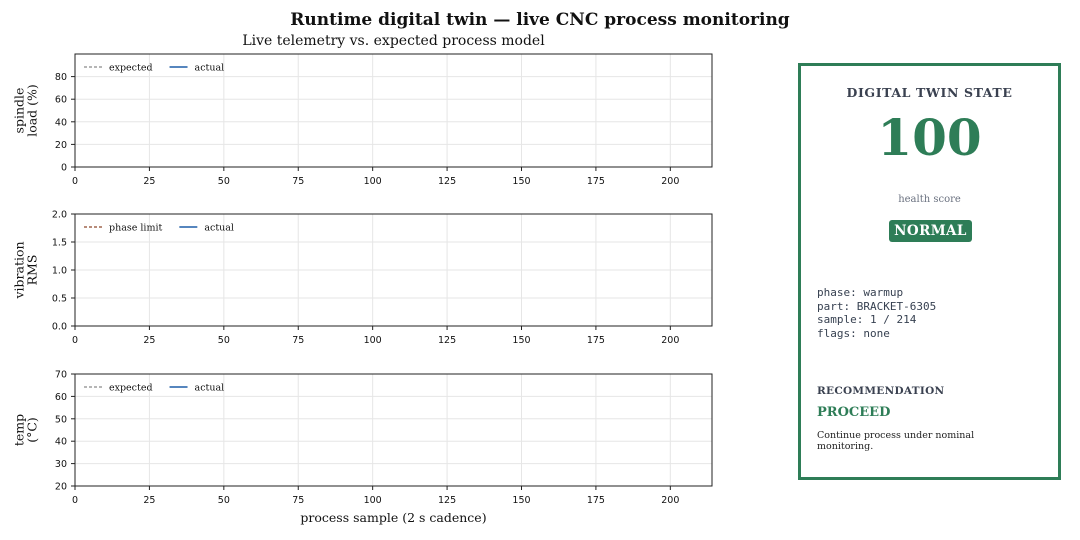  Describe the element at coordinates (32, 110) in the screenshot. I see `y-axis-label-line: load (%)` at that location.